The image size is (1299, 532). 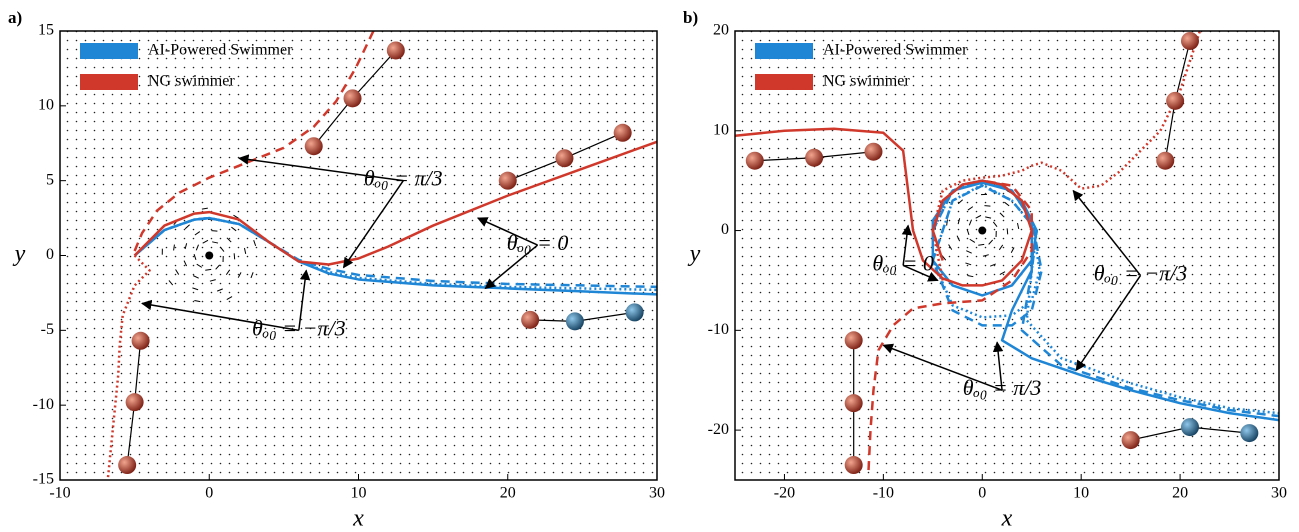 I want to click on y-tick-label: -20, so click(x=718, y=429).